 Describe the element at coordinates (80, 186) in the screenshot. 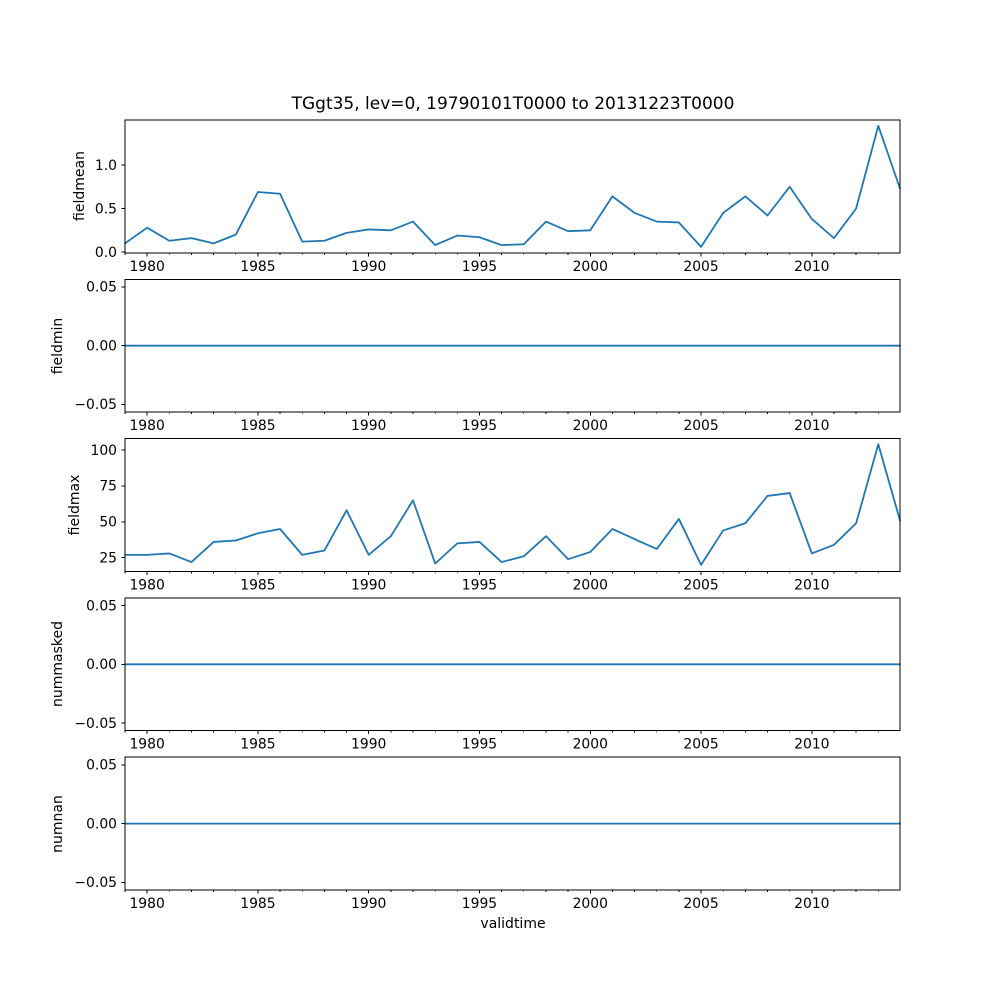

I see `ylabel-fieldmean: fieldmean` at that location.